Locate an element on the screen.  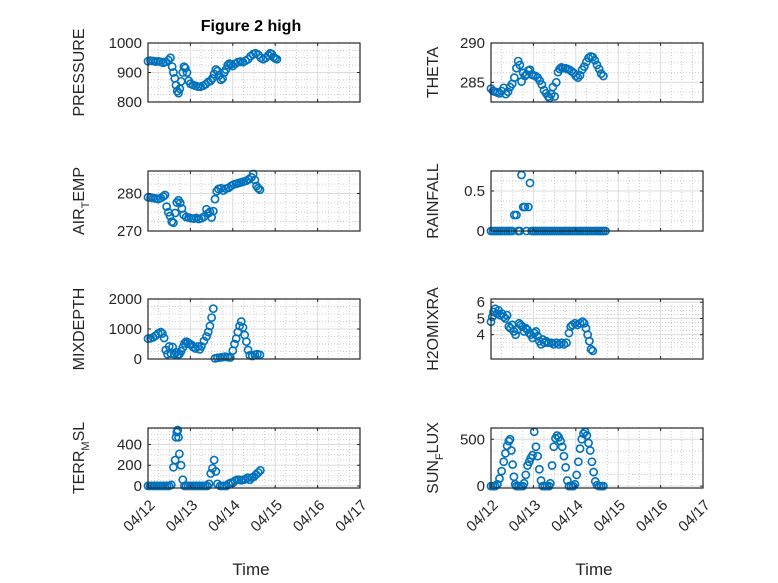
y-axis-label-suffix: SL is located at coordinates (79, 432).